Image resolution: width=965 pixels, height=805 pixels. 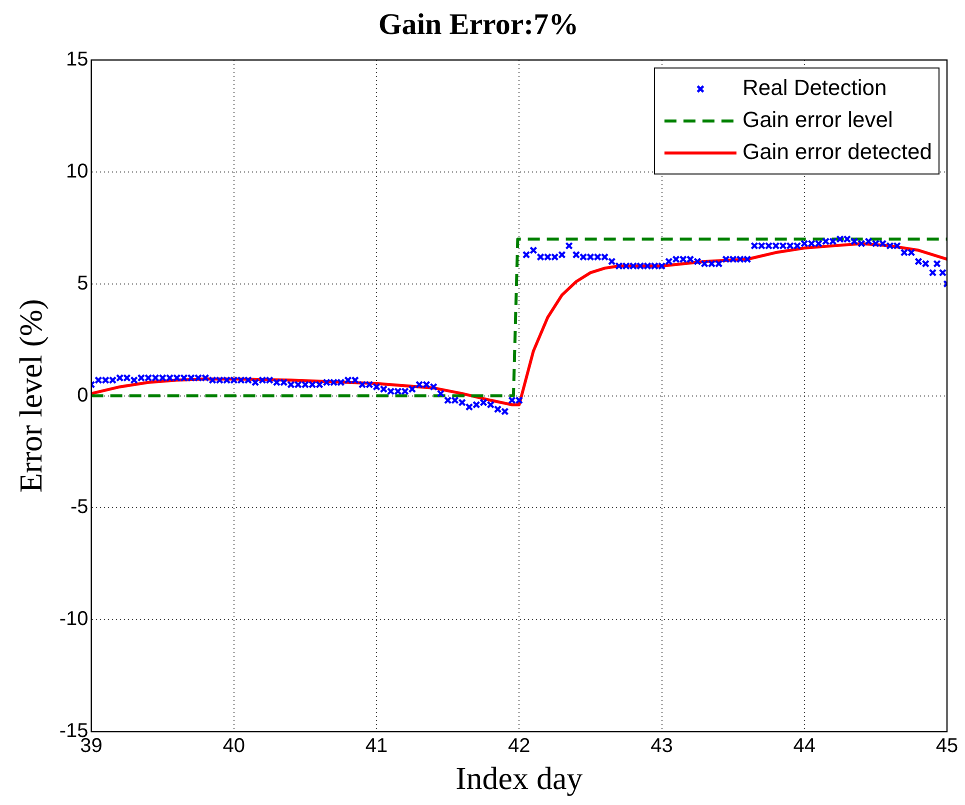 What do you see at coordinates (837, 151) in the screenshot?
I see `legend-label: Gain error detected` at bounding box center [837, 151].